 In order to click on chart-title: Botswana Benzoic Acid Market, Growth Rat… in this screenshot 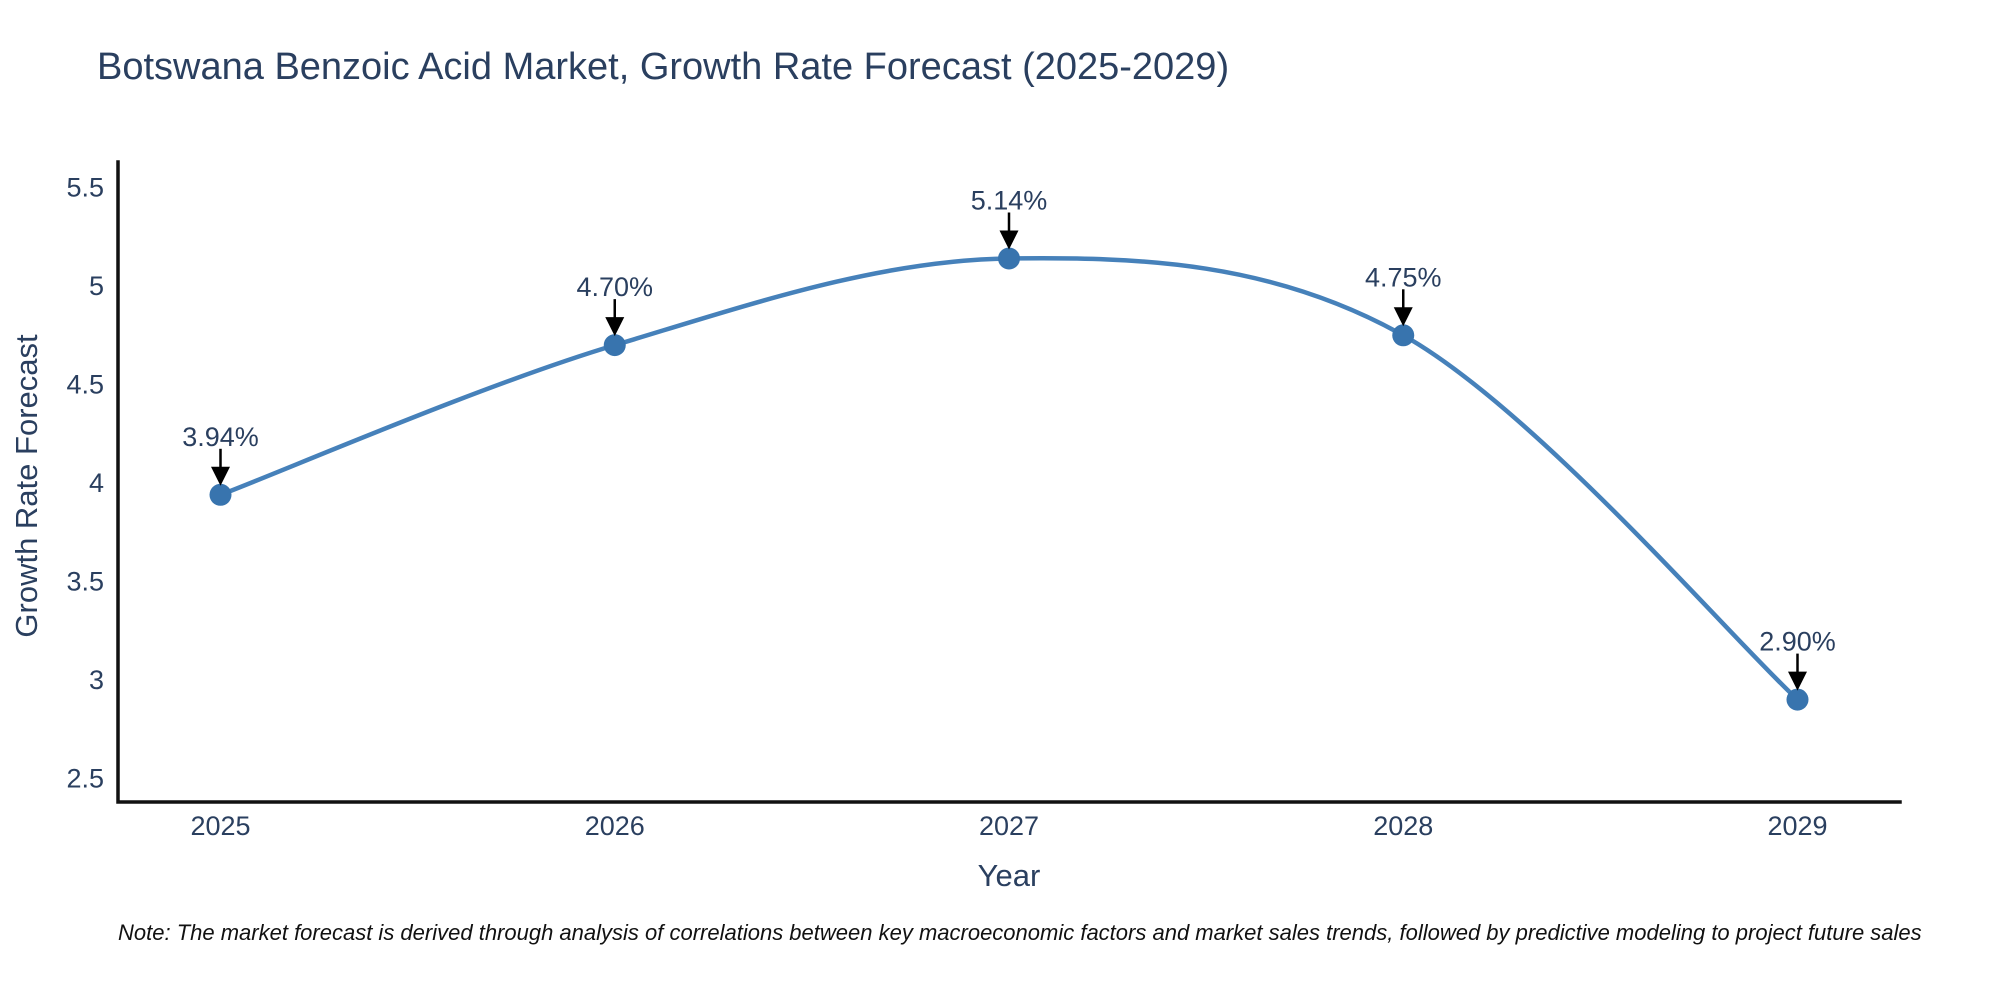, I will do `click(663, 67)`.